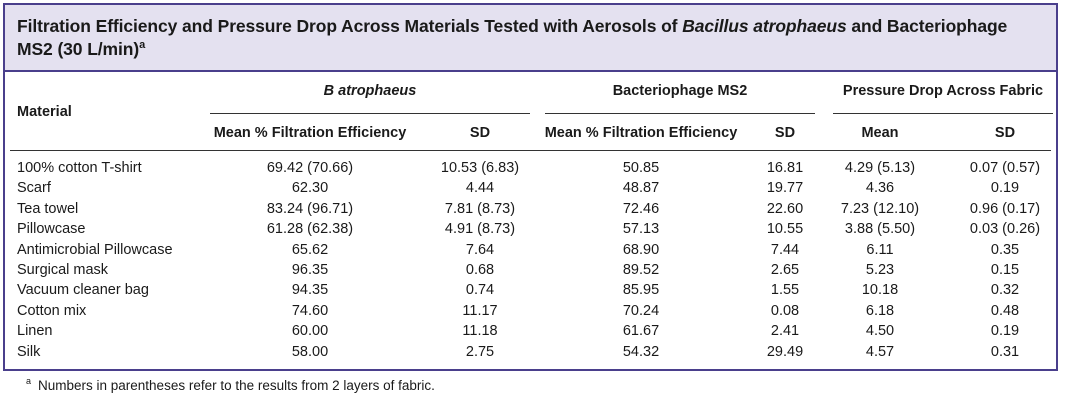 The width and height of the screenshot is (1066, 409). Describe the element at coordinates (785, 310) in the screenshot. I see `cell-ms2-sd: 0.08` at that location.